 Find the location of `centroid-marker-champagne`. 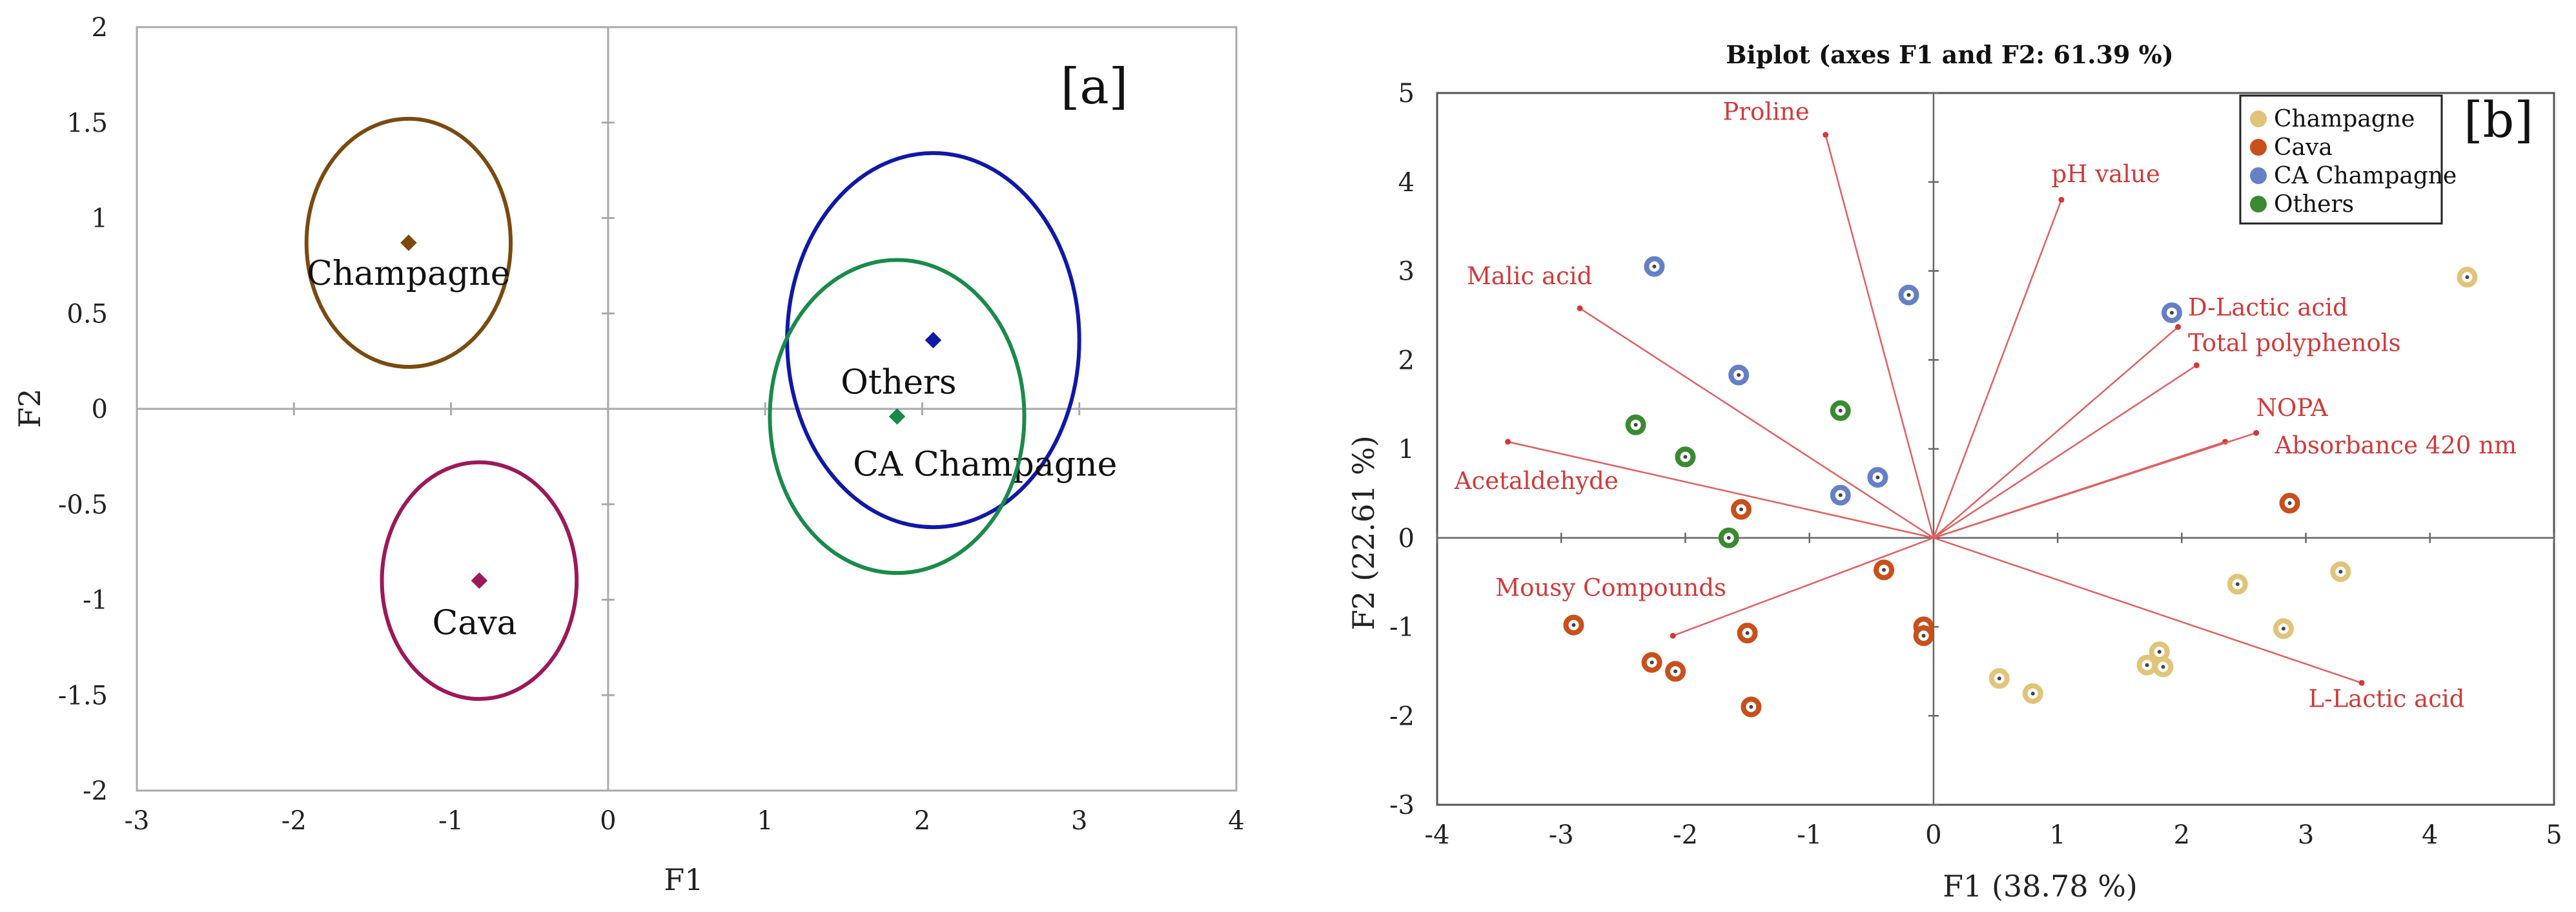

centroid-marker-champagne is located at coordinates (409, 242).